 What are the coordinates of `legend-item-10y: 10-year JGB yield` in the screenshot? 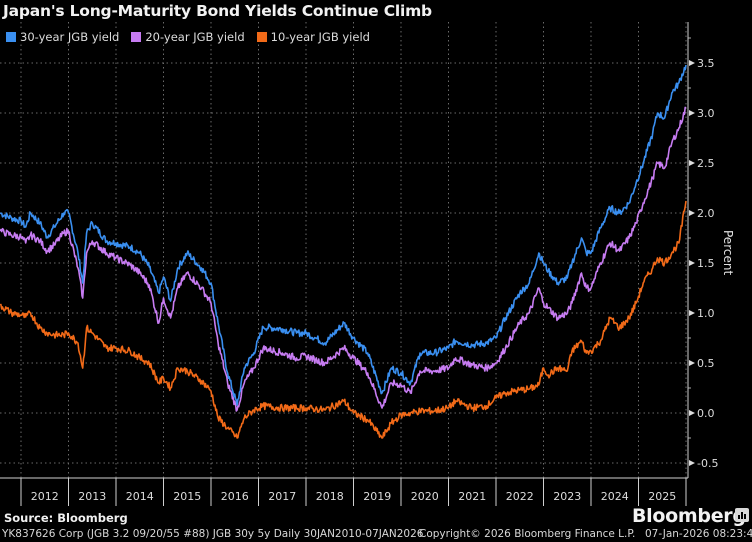 It's located at (313, 37).